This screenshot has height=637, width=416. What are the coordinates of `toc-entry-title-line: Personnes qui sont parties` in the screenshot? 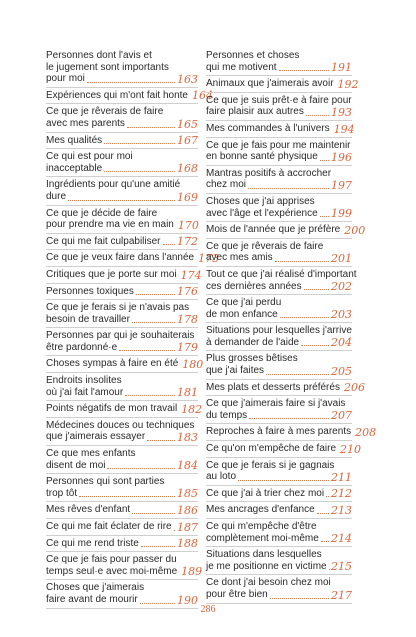 It's located at (105, 482).